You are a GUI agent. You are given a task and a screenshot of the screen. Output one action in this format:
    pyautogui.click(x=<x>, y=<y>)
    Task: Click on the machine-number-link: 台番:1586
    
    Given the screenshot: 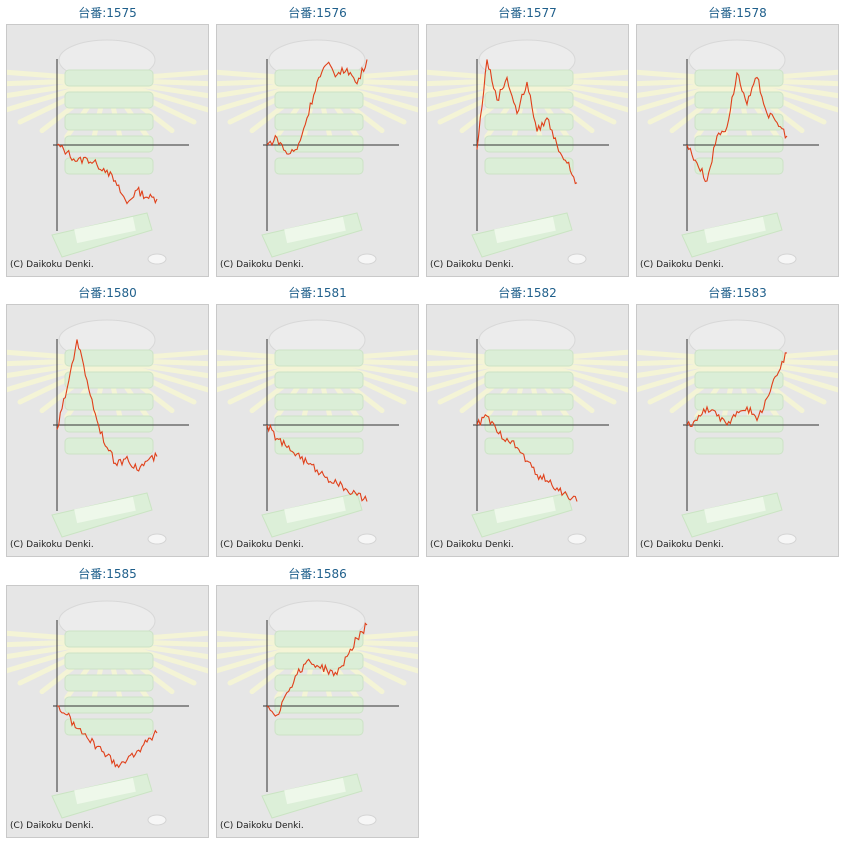 What is the action you would take?
    pyautogui.click(x=317, y=574)
    